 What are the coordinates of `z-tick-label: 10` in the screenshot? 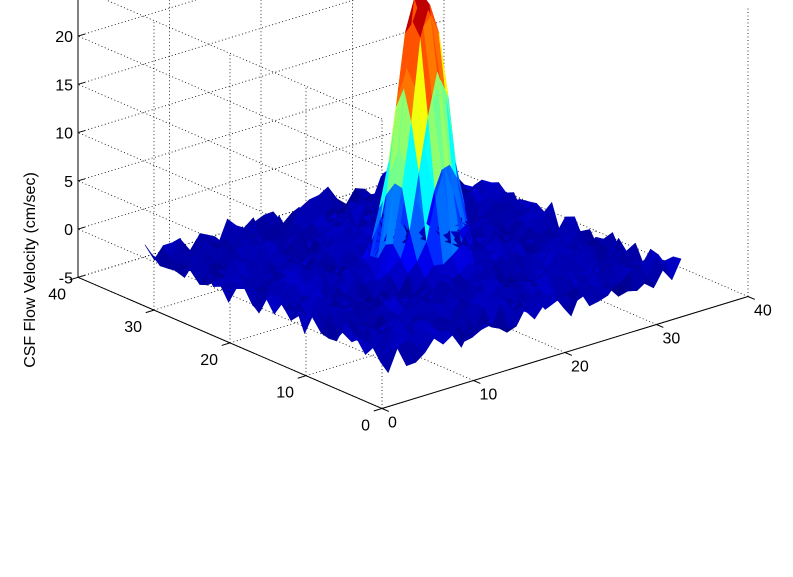 It's located at (64, 134).